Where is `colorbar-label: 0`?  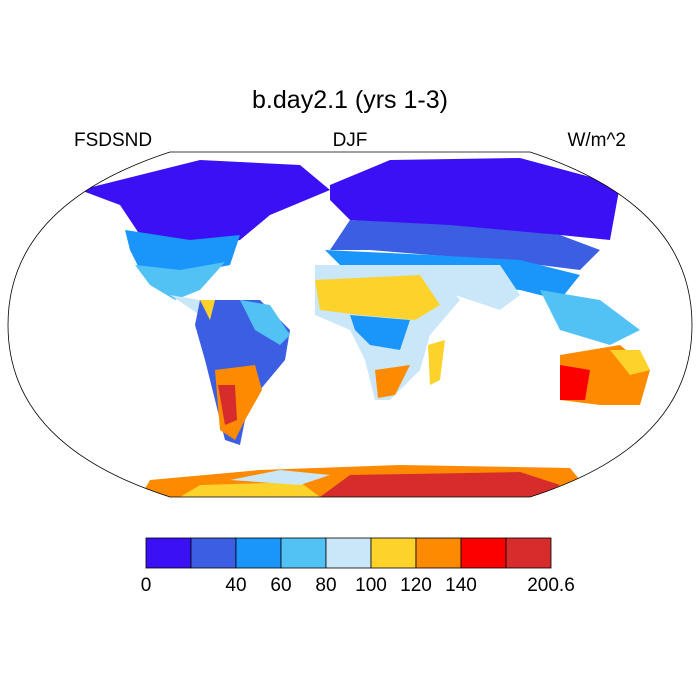 colorbar-label: 0 is located at coordinates (146, 585).